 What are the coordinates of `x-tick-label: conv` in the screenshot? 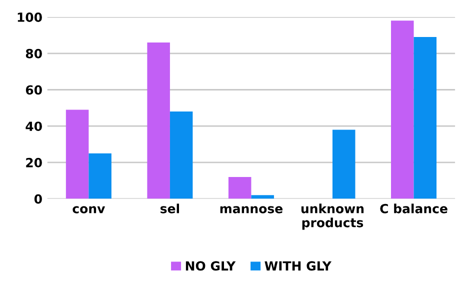 It's located at (89, 210).